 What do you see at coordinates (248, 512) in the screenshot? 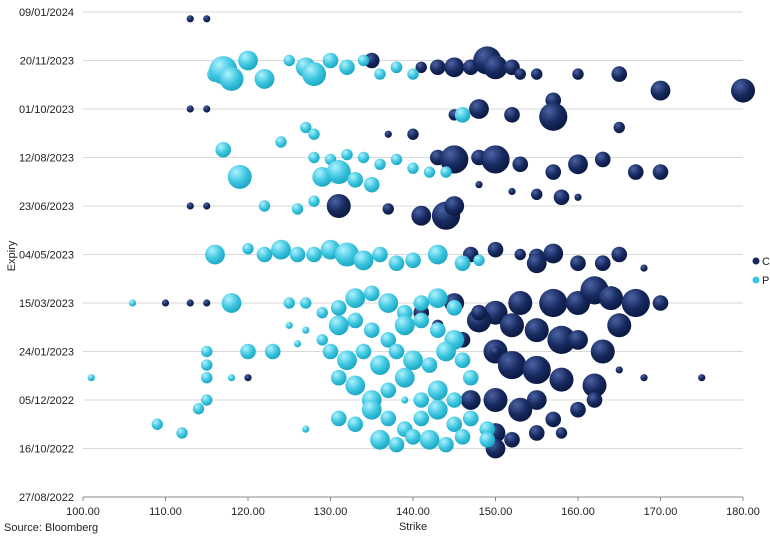
I see `x-tick-label: 120.00` at bounding box center [248, 512].